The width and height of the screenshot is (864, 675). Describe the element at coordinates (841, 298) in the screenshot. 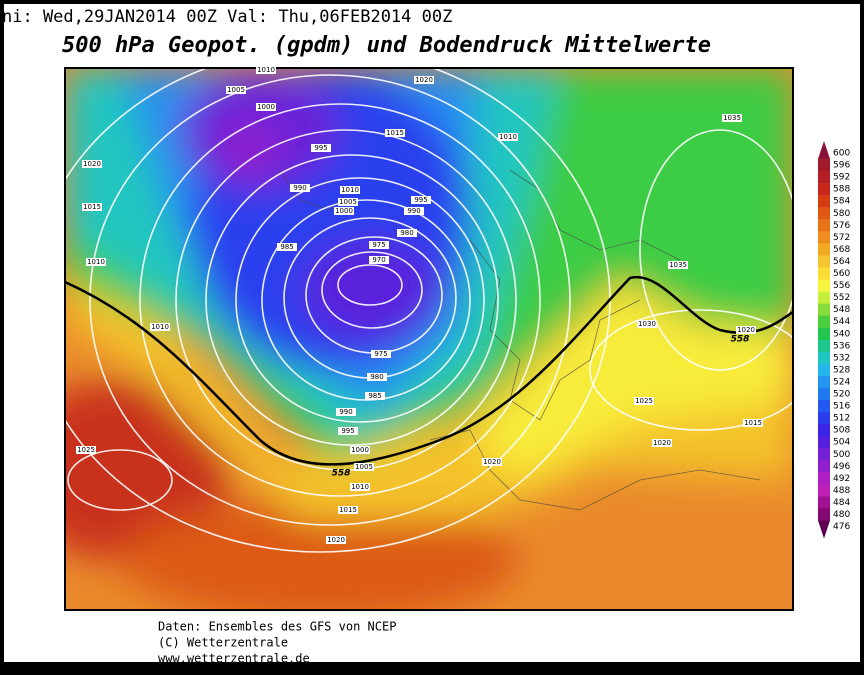

I see `colorbar-label: 552` at that location.